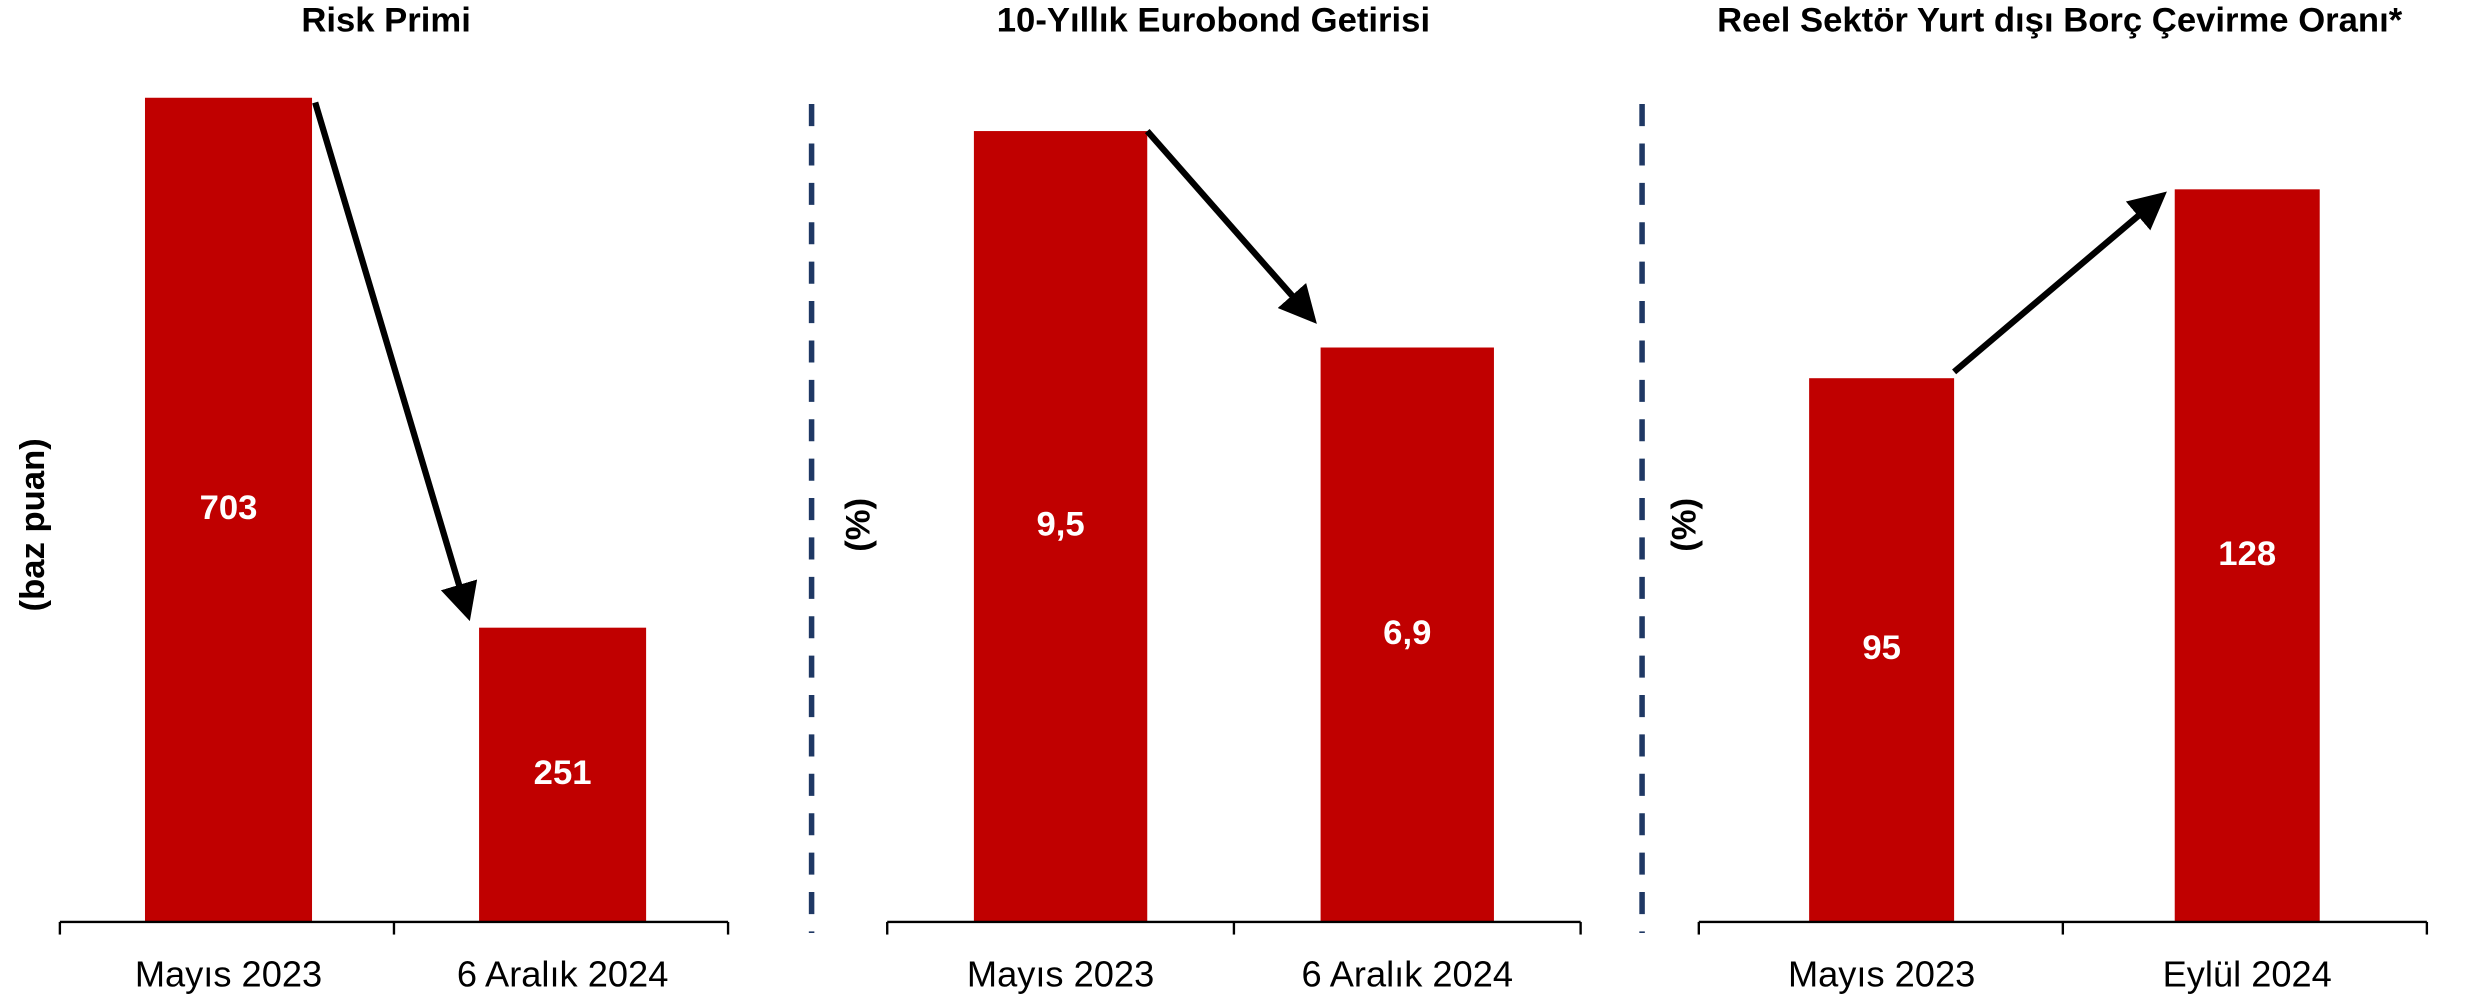  I want to click on chart-title: 10-Yıllık Eurobond Getirisi, so click(1213, 20).